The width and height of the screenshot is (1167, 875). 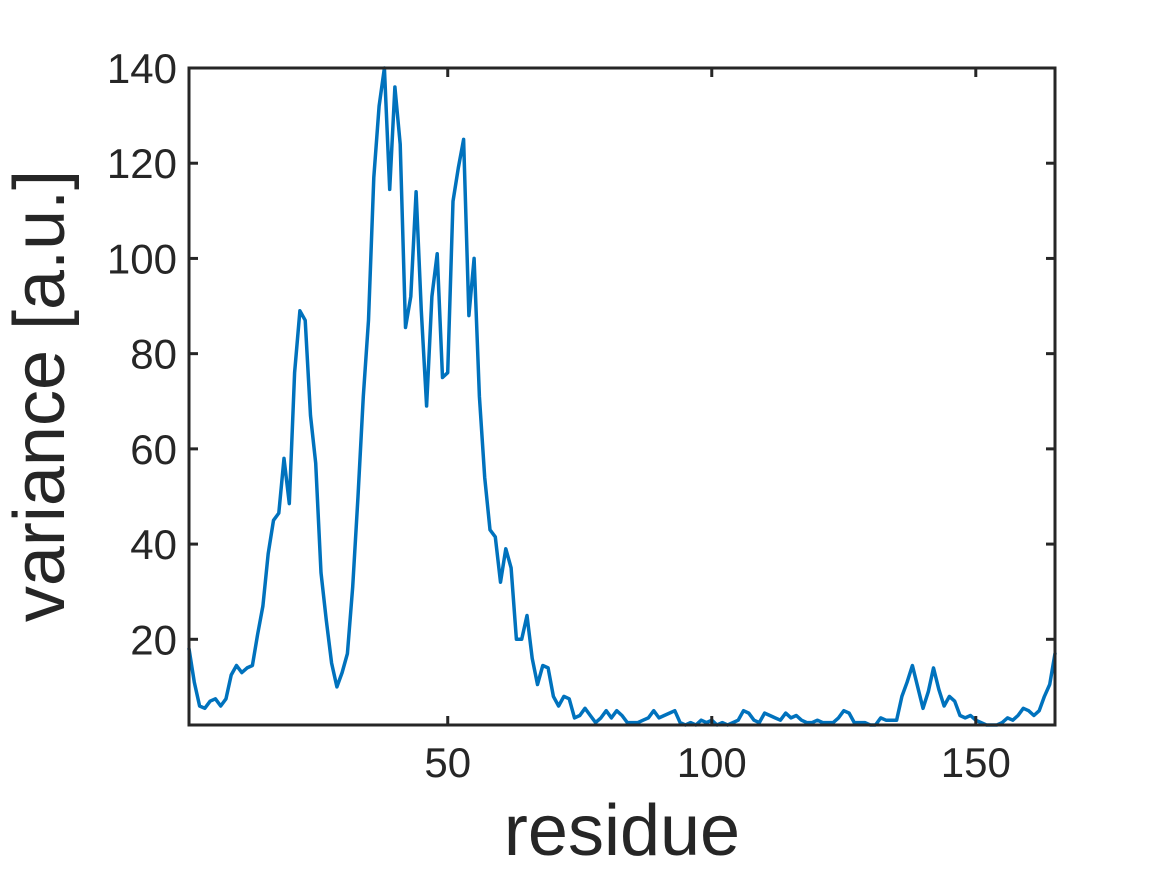 What do you see at coordinates (153, 449) in the screenshot?
I see `y-tick-label-60: 60` at bounding box center [153, 449].